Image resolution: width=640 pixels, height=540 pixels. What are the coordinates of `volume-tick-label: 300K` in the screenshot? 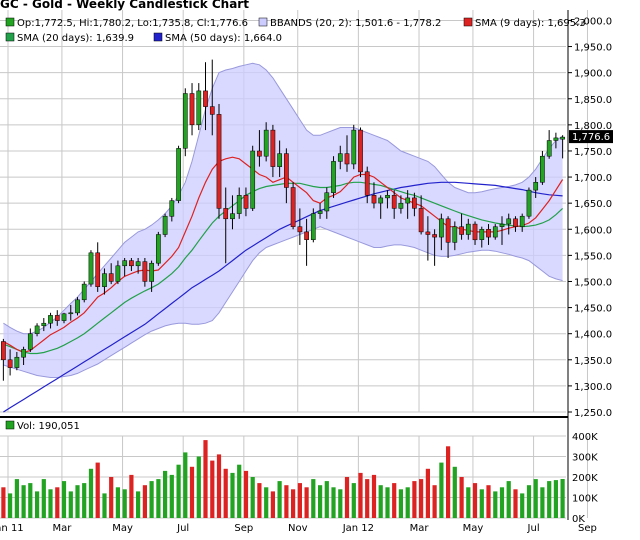 It's located at (585, 458).